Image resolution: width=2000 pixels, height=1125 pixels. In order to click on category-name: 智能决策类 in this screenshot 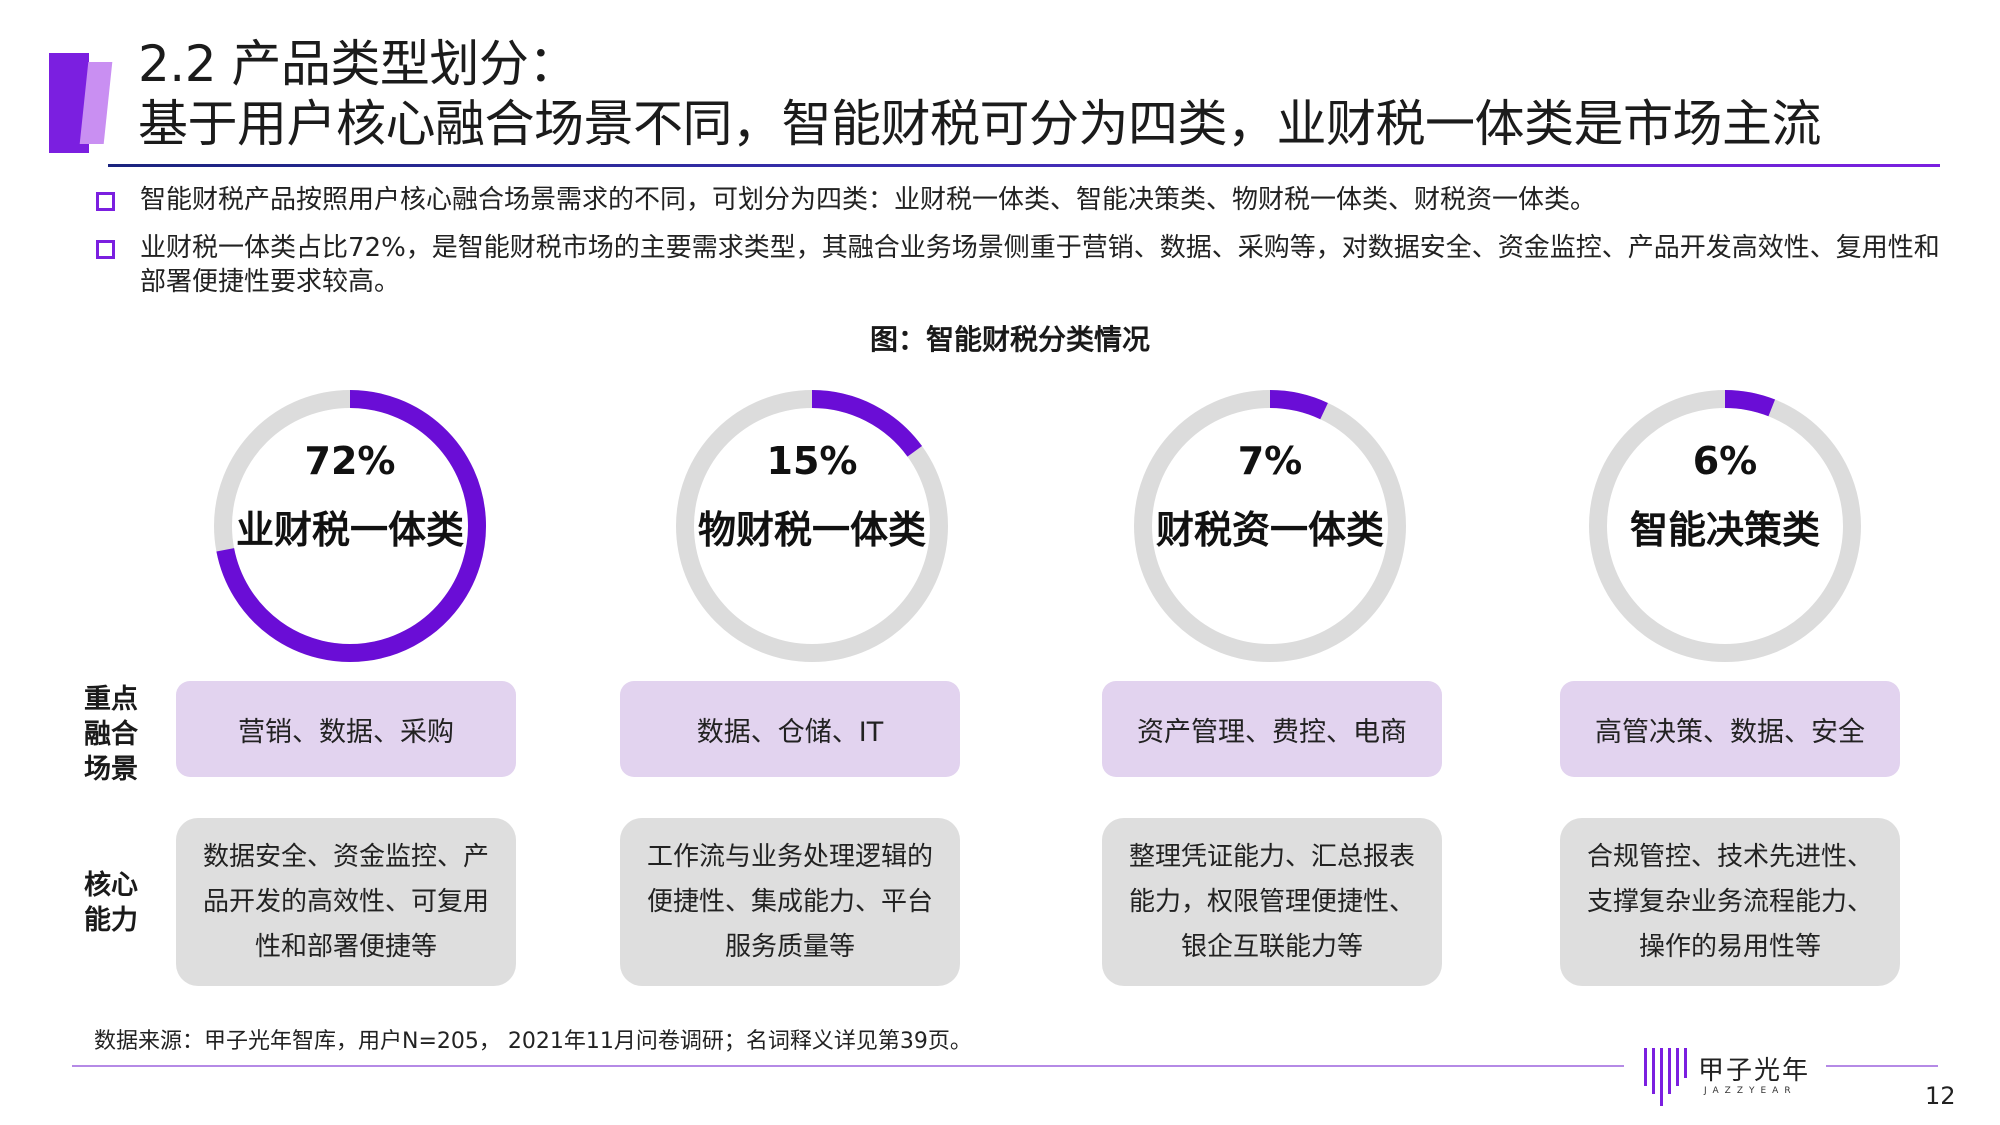, I will do `click(1724, 530)`.